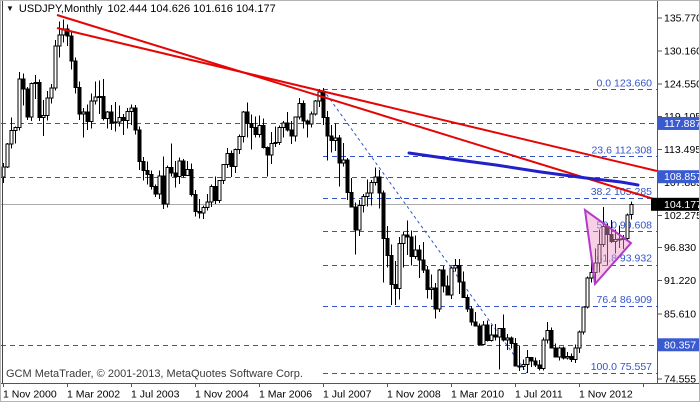  I want to click on current-price-badge: 104.177, so click(675, 204).